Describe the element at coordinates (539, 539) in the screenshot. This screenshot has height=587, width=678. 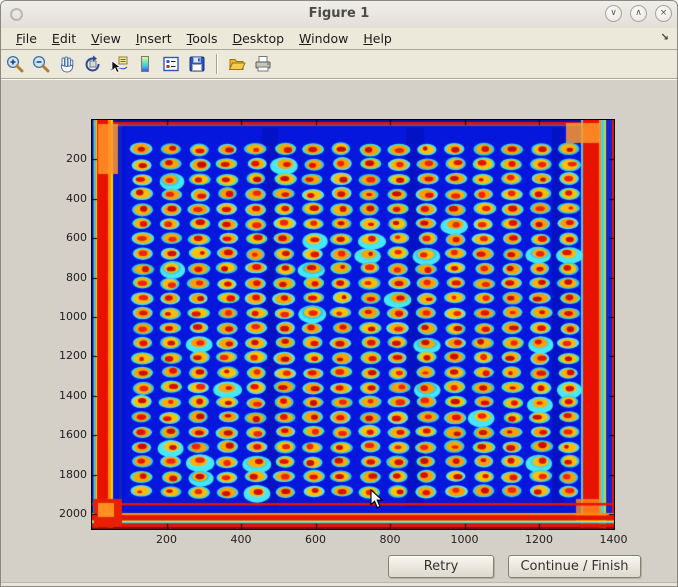
I see `x-tick-label: 1200` at that location.